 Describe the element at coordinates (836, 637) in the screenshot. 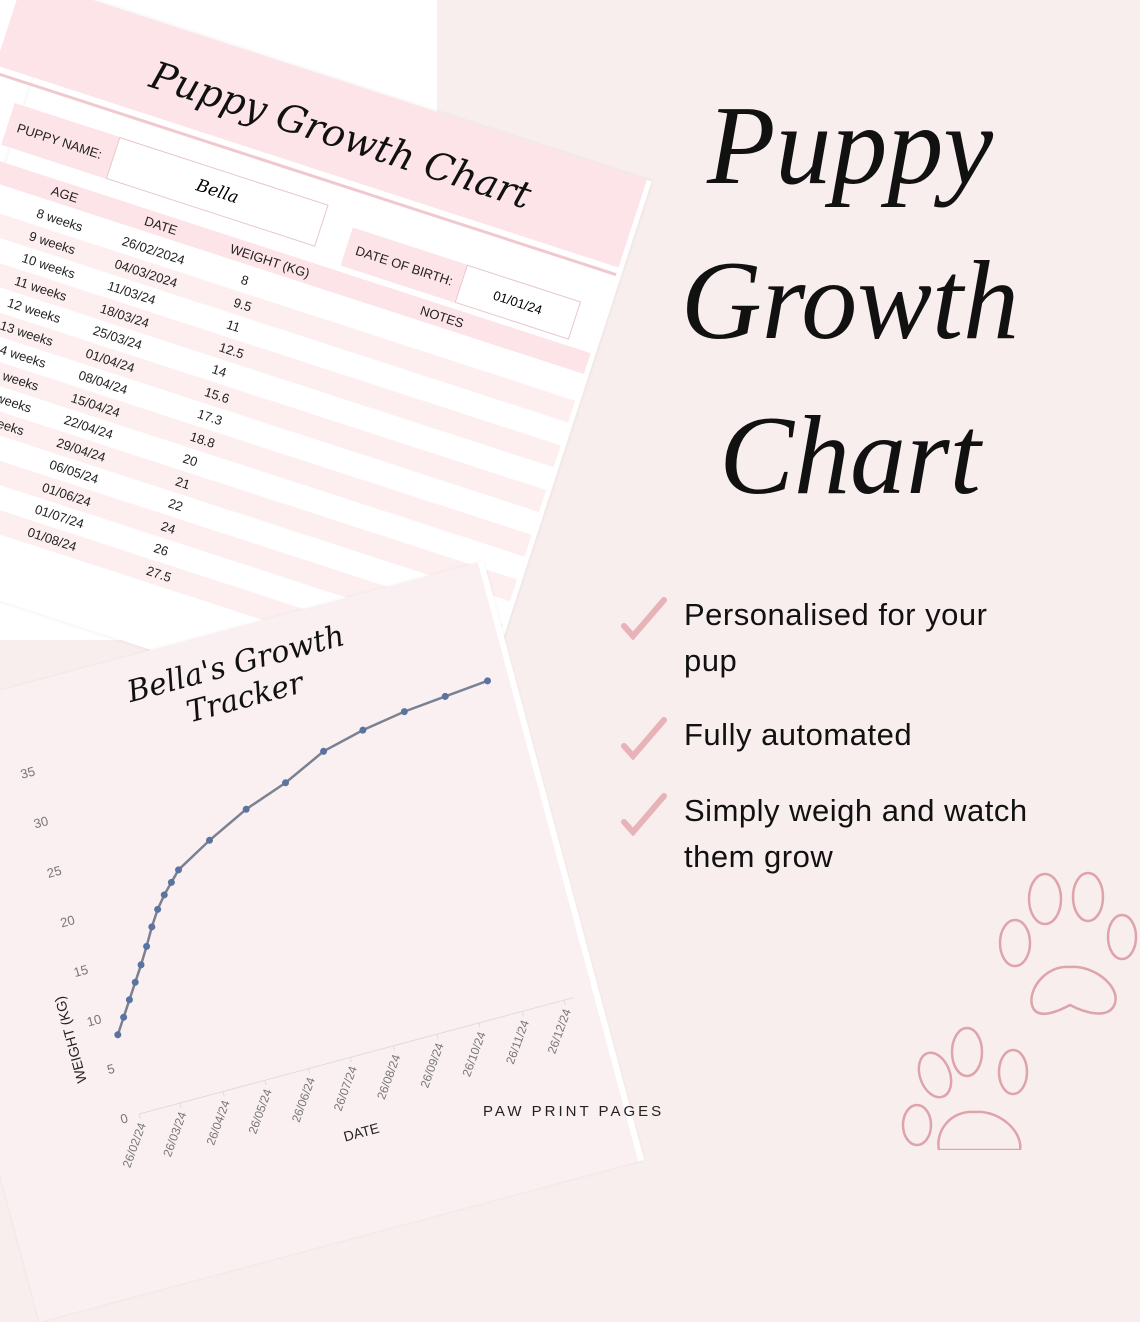

I see `feature-text: Personalised for your pup` at that location.